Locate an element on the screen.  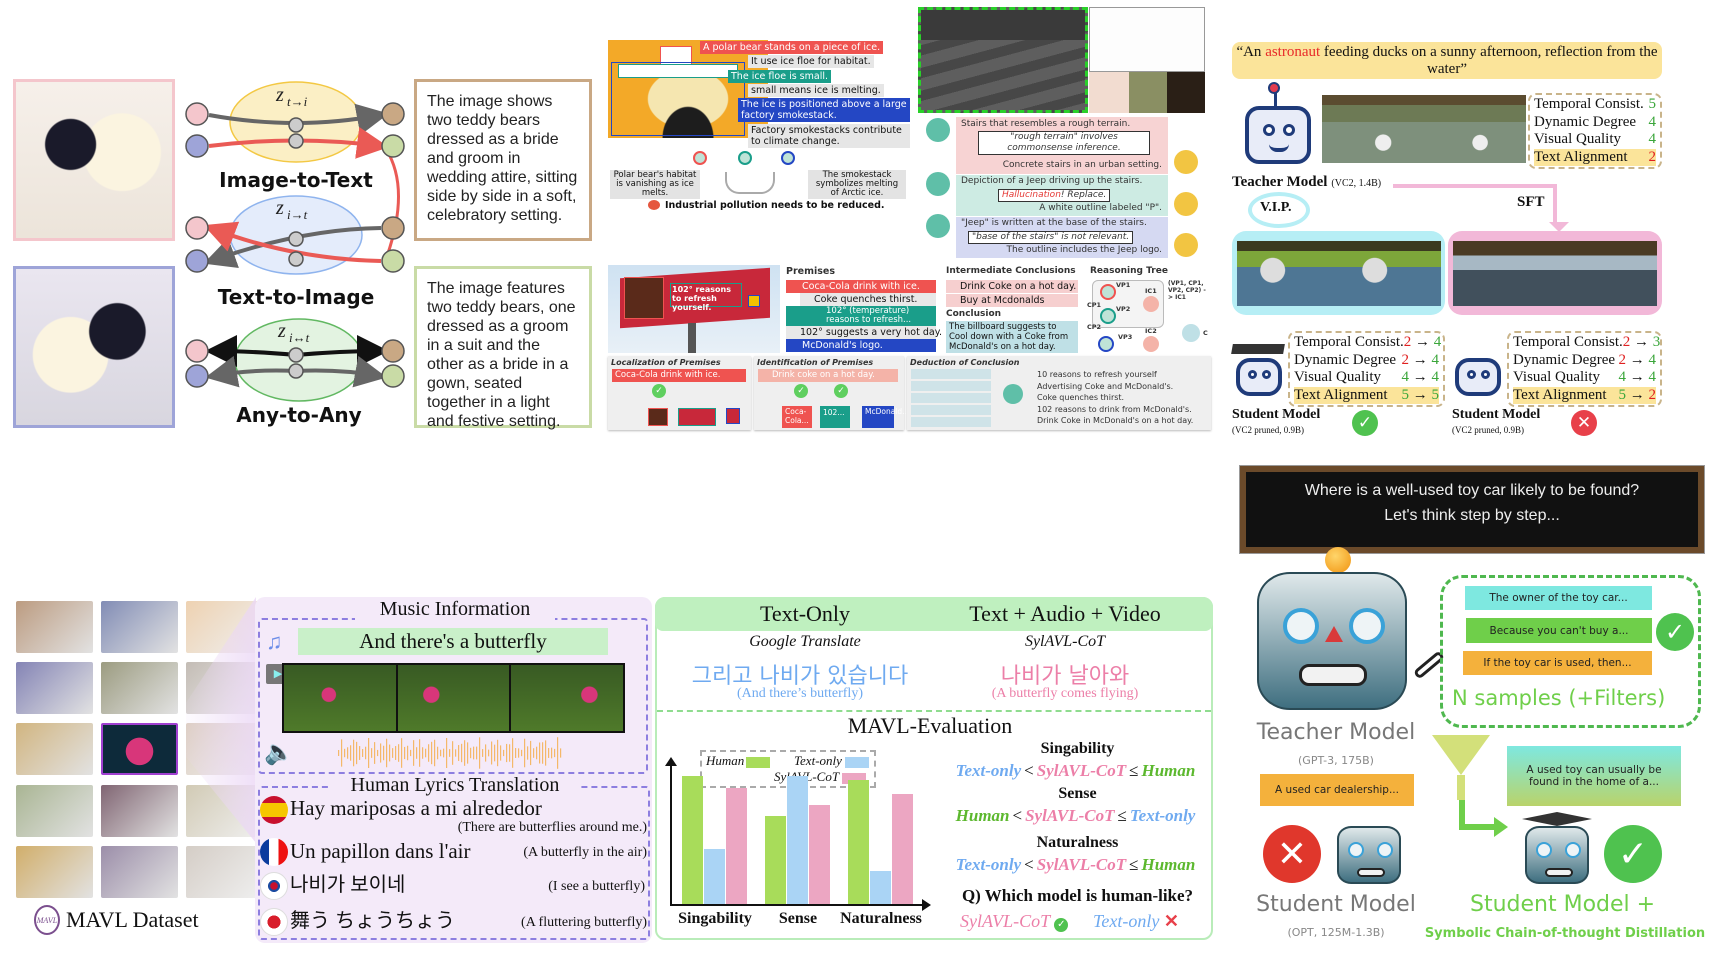
answer-good: SylAVL-CoT ✓ is located at coordinates (1014, 921).